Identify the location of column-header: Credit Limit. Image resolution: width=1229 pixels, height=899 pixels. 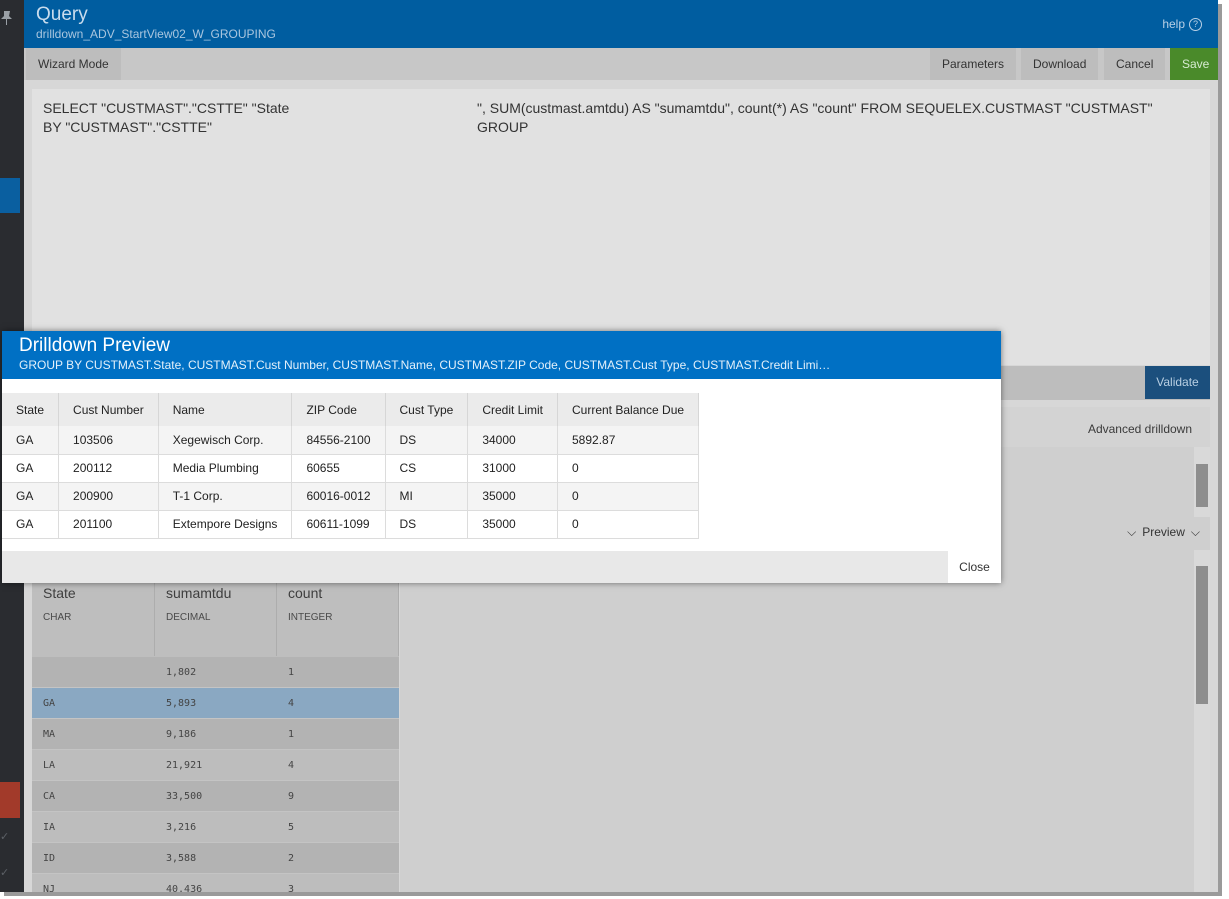
(512, 409).